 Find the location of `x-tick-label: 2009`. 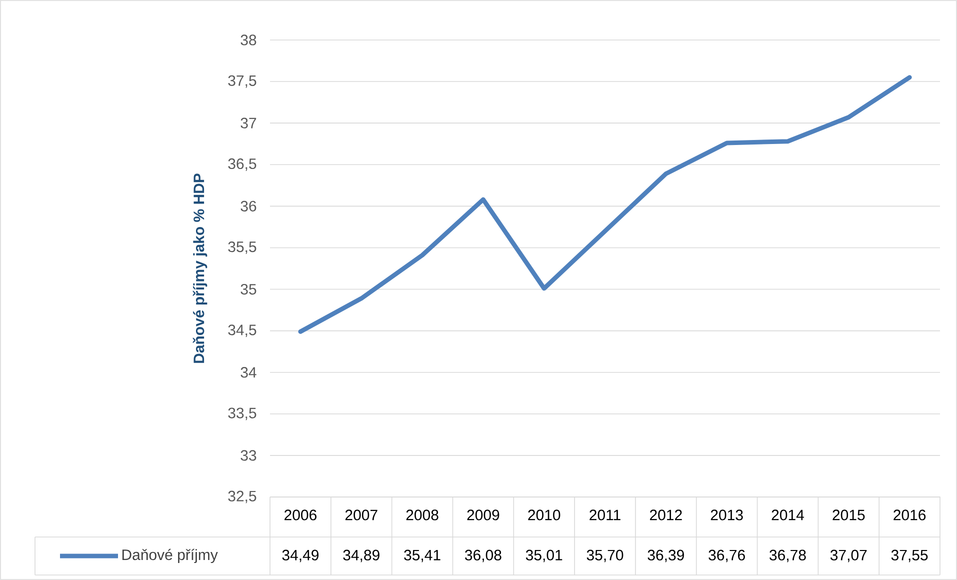

x-tick-label: 2009 is located at coordinates (483, 515).